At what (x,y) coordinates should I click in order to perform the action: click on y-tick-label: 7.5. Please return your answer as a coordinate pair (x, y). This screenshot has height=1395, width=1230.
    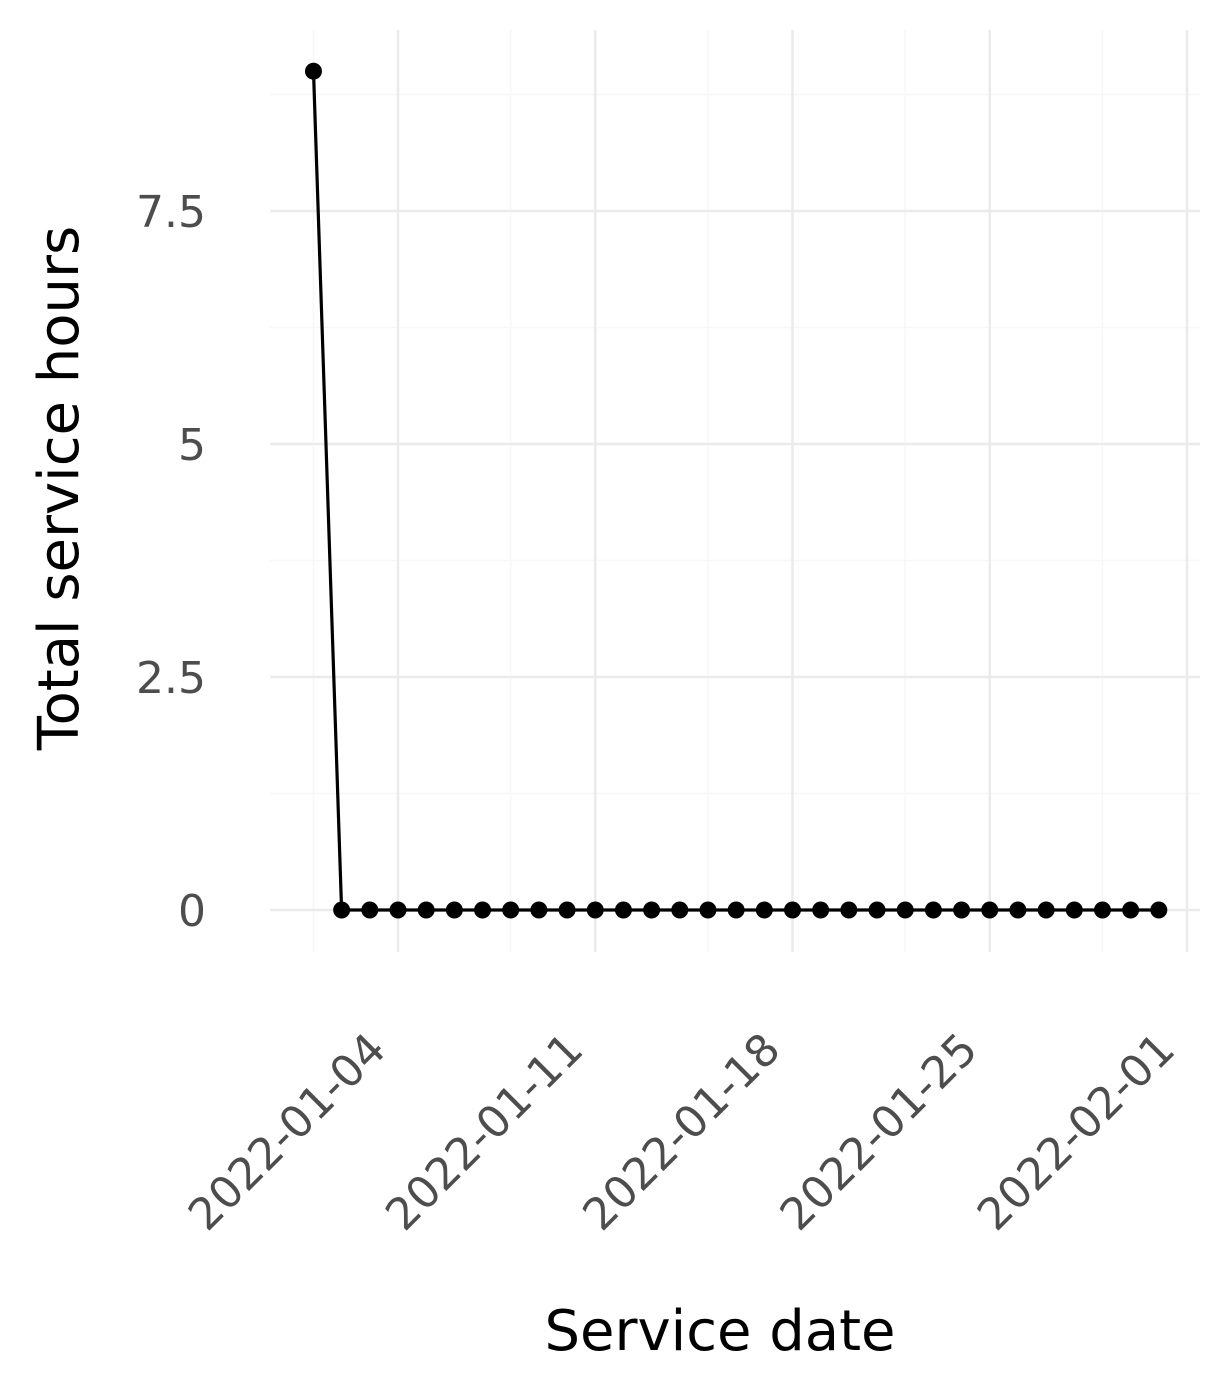
    Looking at the image, I should click on (171, 212).